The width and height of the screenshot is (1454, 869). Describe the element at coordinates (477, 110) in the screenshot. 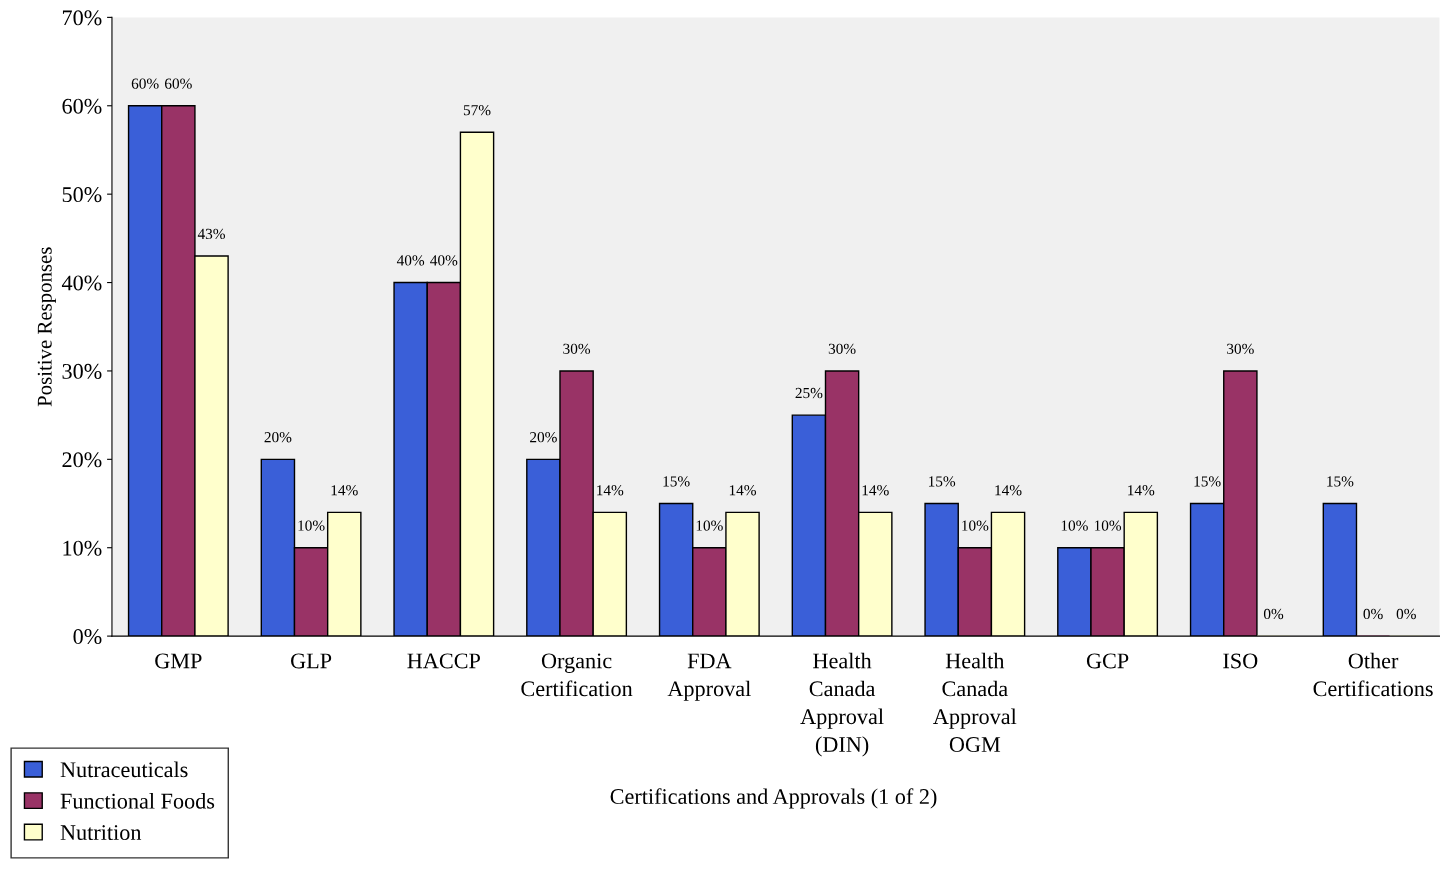

I see `data-label: 57%` at that location.